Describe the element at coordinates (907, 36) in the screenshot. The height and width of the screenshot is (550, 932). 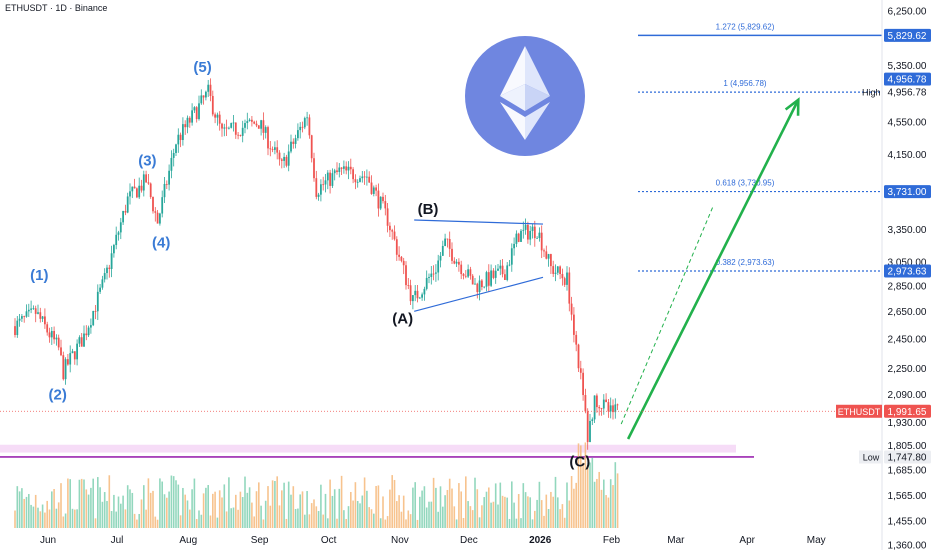
I see `svg-text: 5,829.62` at that location.